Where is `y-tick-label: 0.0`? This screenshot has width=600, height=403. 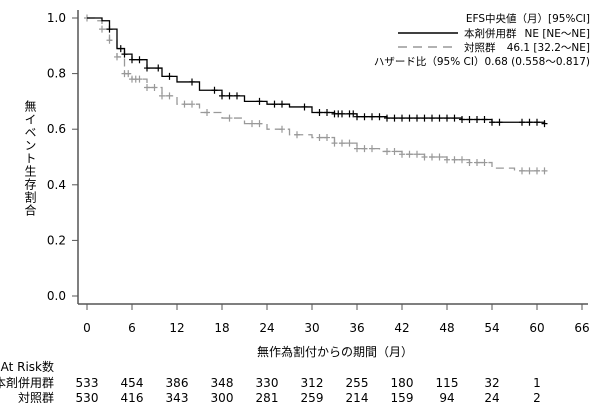
y-tick-label: 0.0 is located at coordinates (56, 296).